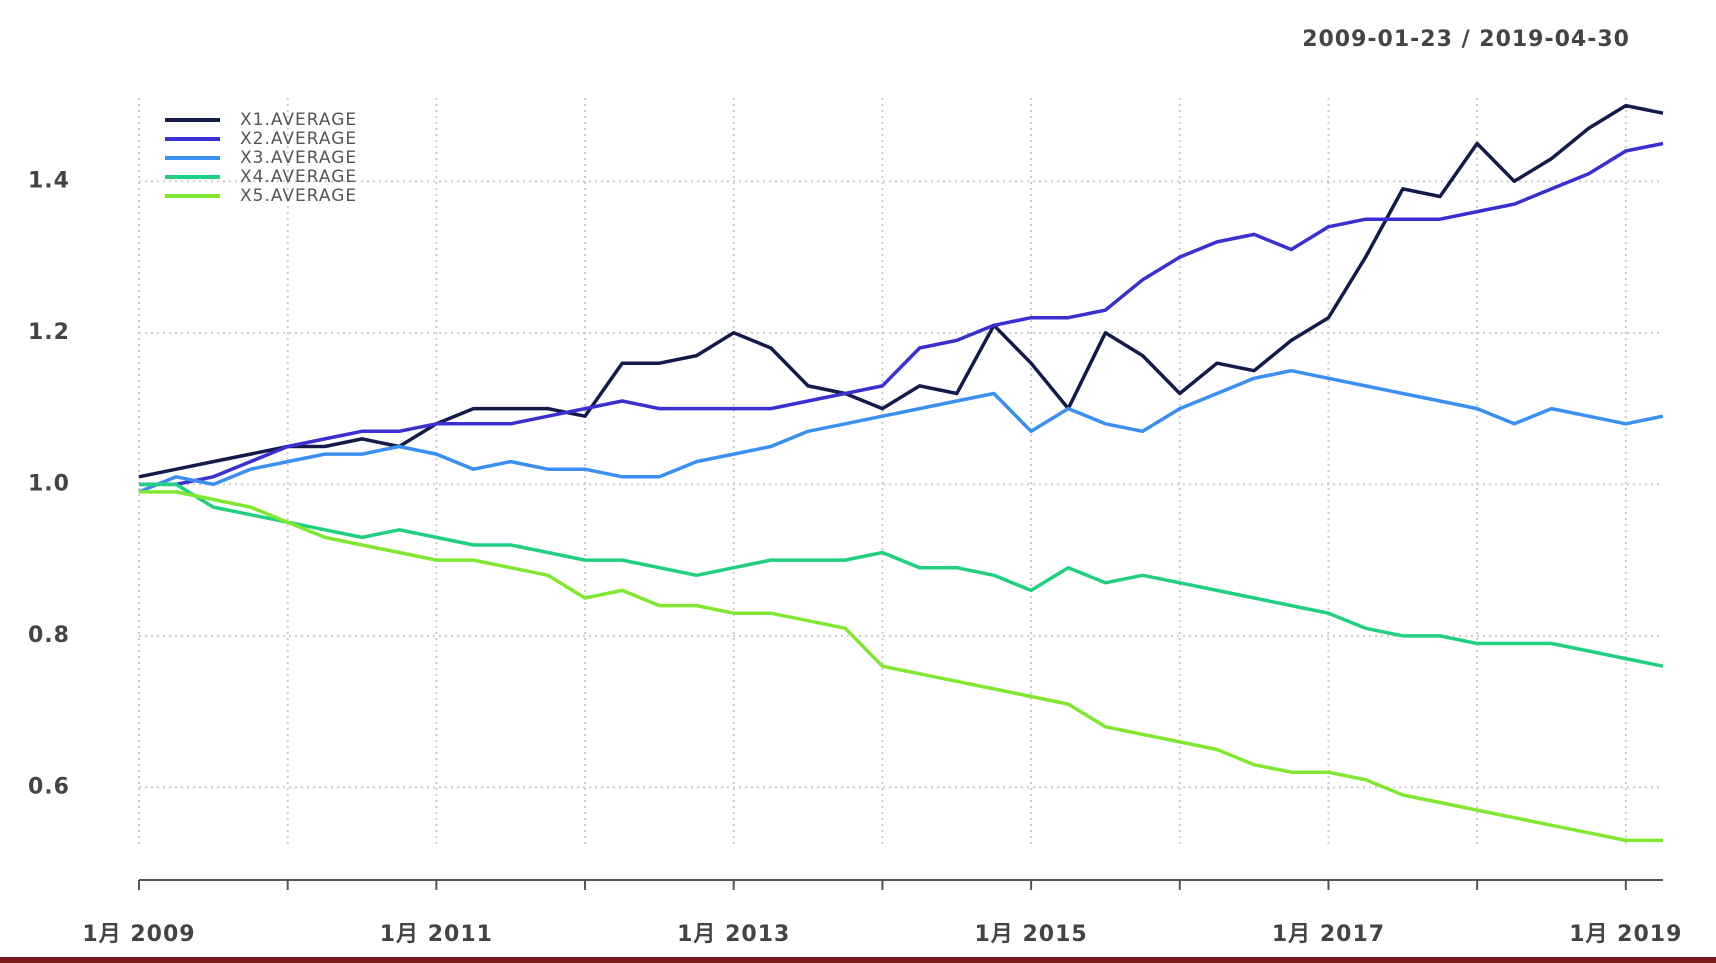 The image size is (1716, 963). What do you see at coordinates (858, 960) in the screenshot?
I see `bottom-border` at bounding box center [858, 960].